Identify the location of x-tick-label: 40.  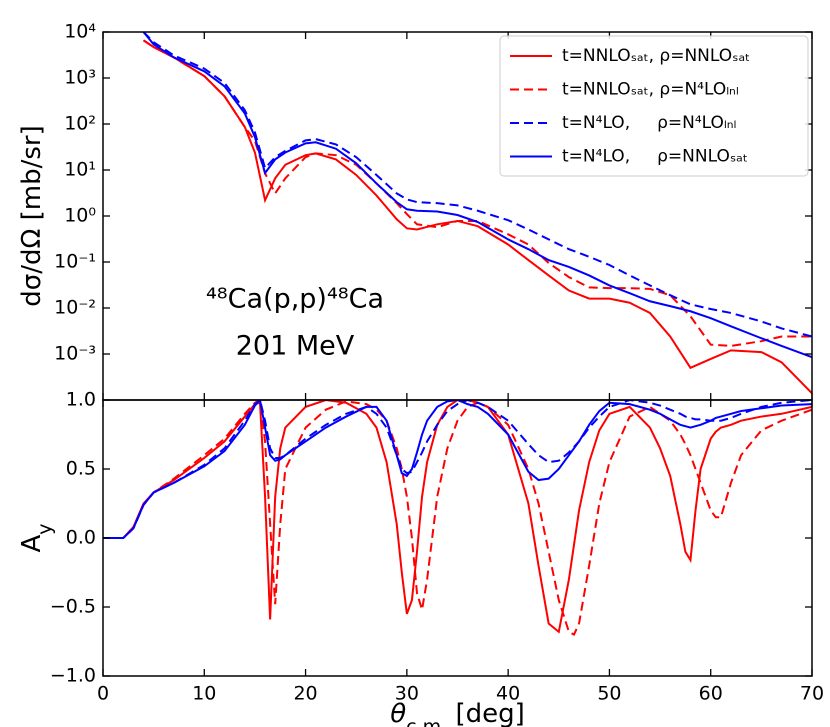
(508, 694).